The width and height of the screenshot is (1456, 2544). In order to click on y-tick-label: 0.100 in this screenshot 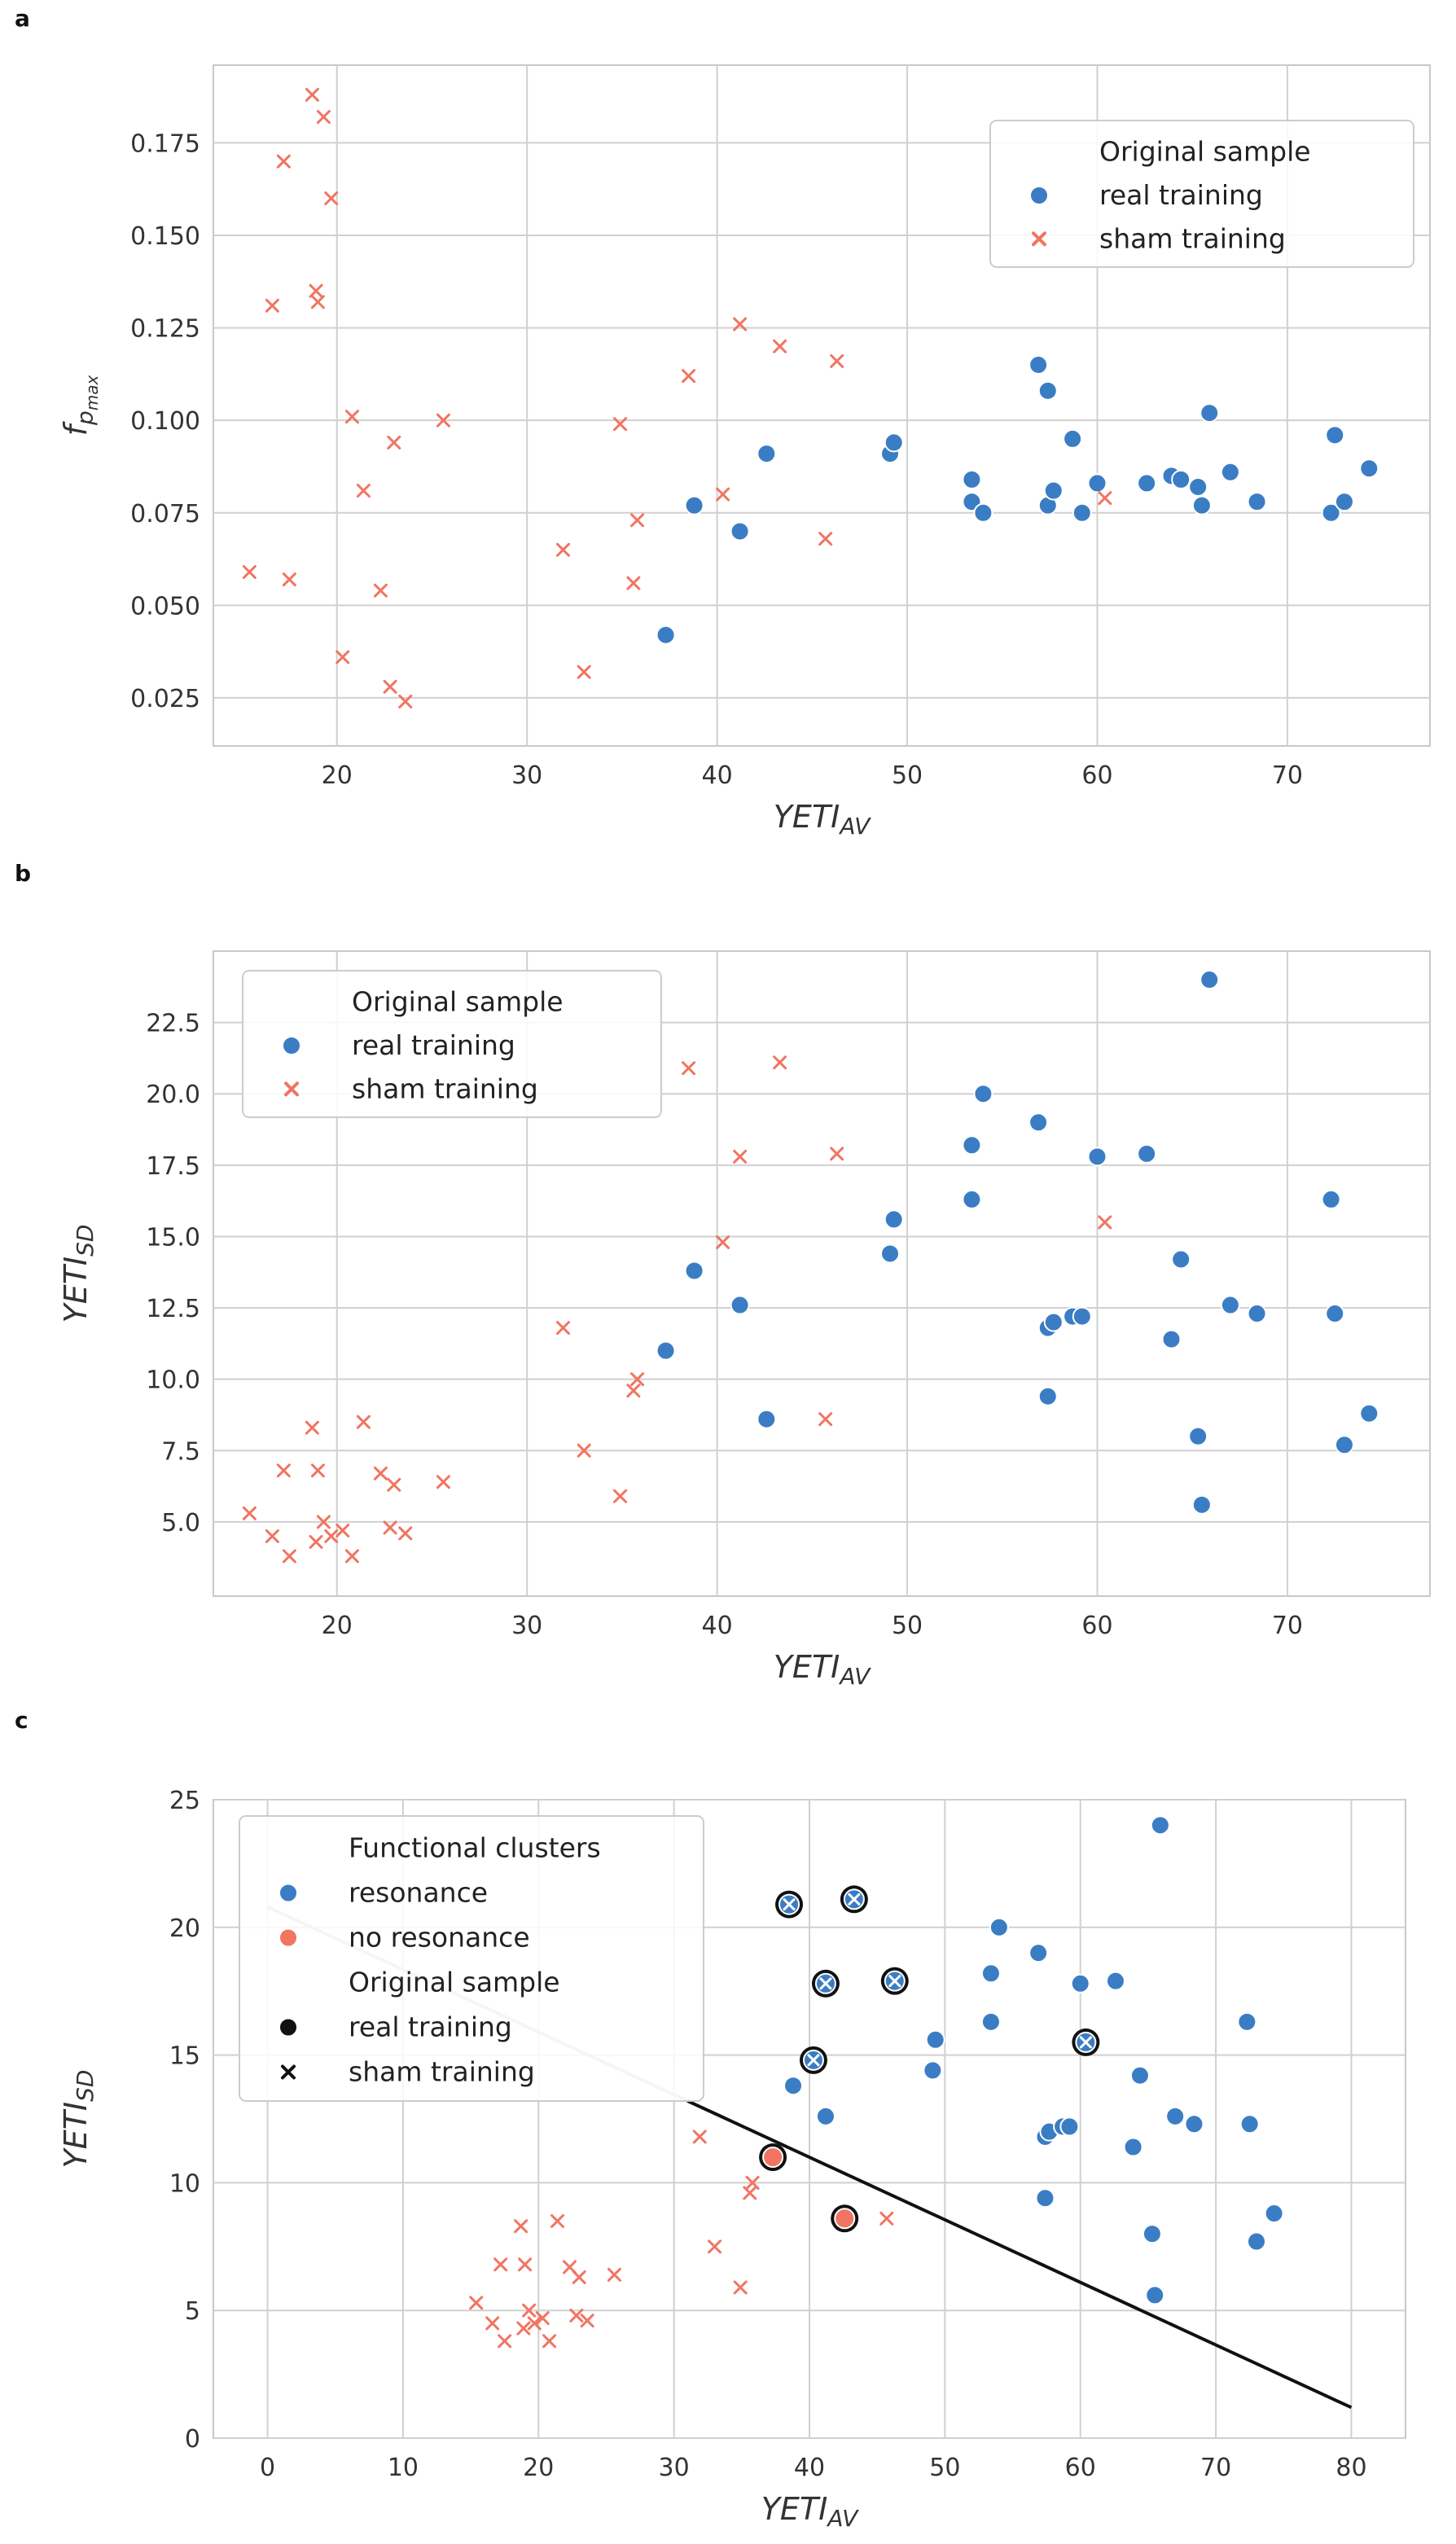, I will do `click(165, 421)`.